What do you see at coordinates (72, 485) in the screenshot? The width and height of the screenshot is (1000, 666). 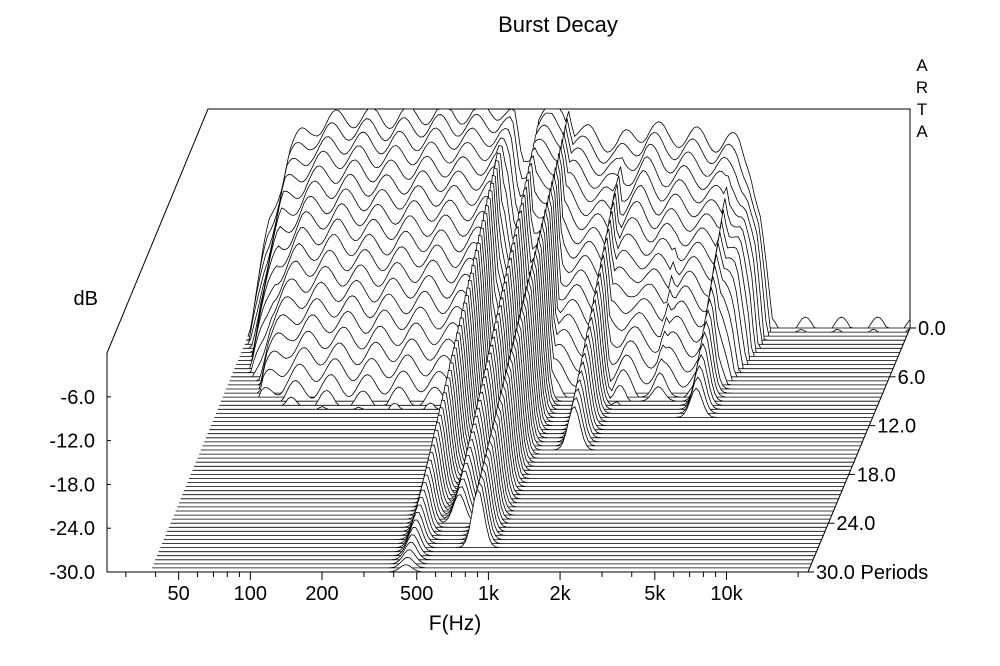 I see `y-tick-label: -18.0` at bounding box center [72, 485].